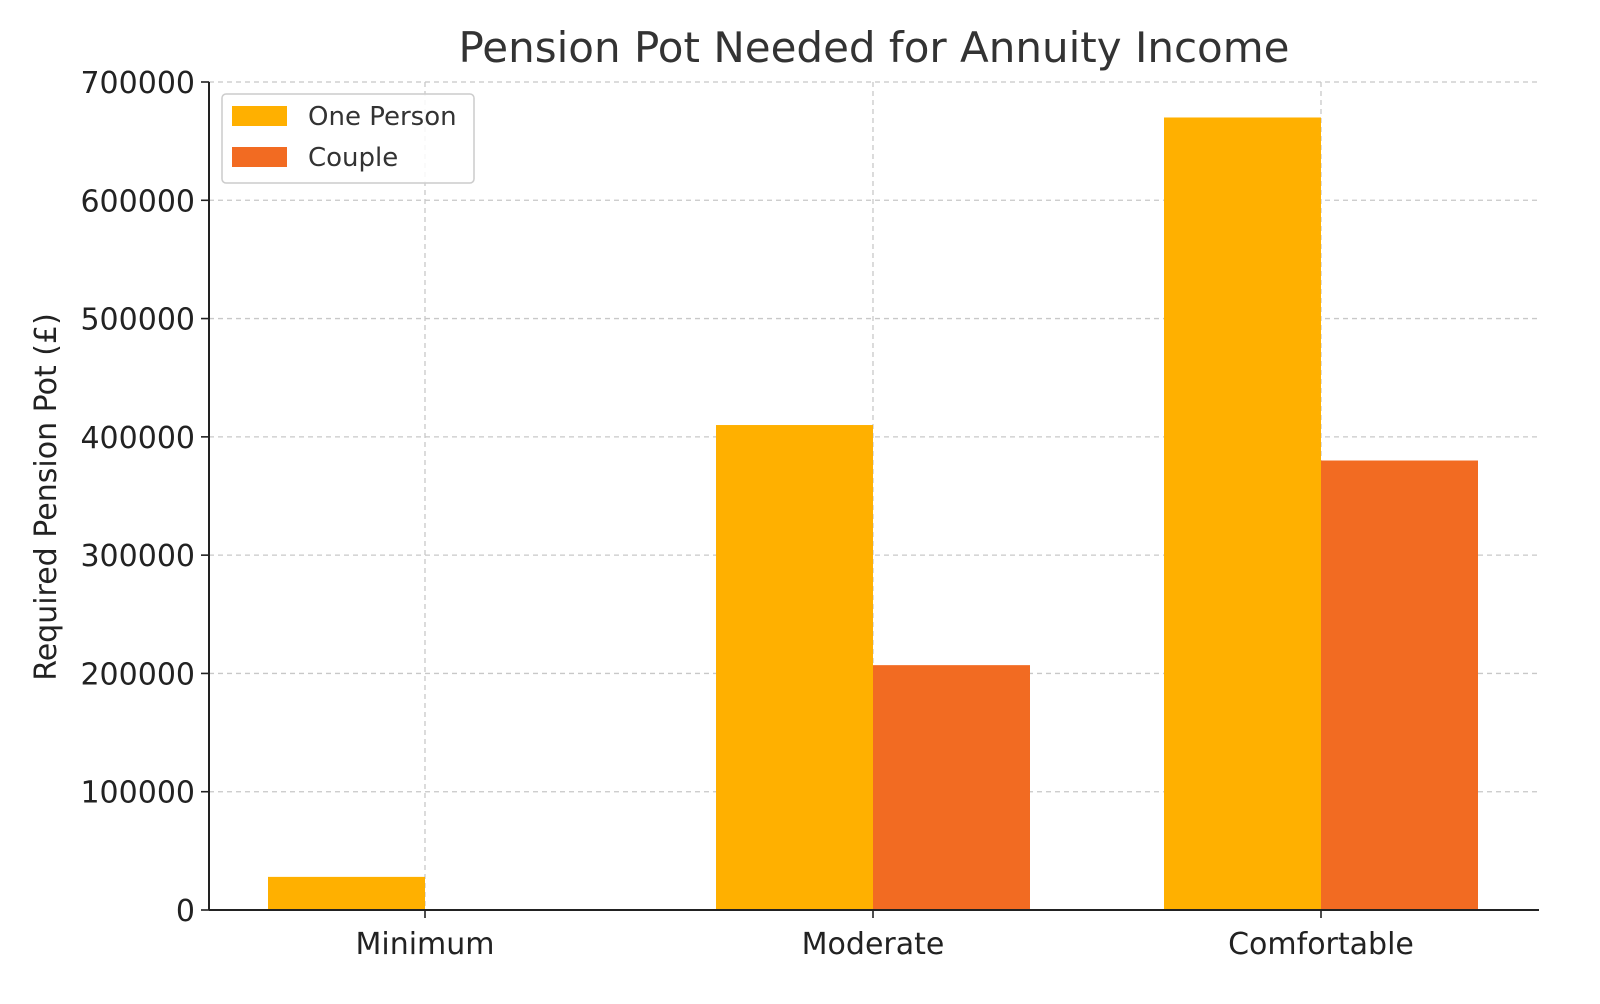 The image size is (1600, 1004). Describe the element at coordinates (137, 793) in the screenshot. I see `y-tick-label: 100000` at that location.